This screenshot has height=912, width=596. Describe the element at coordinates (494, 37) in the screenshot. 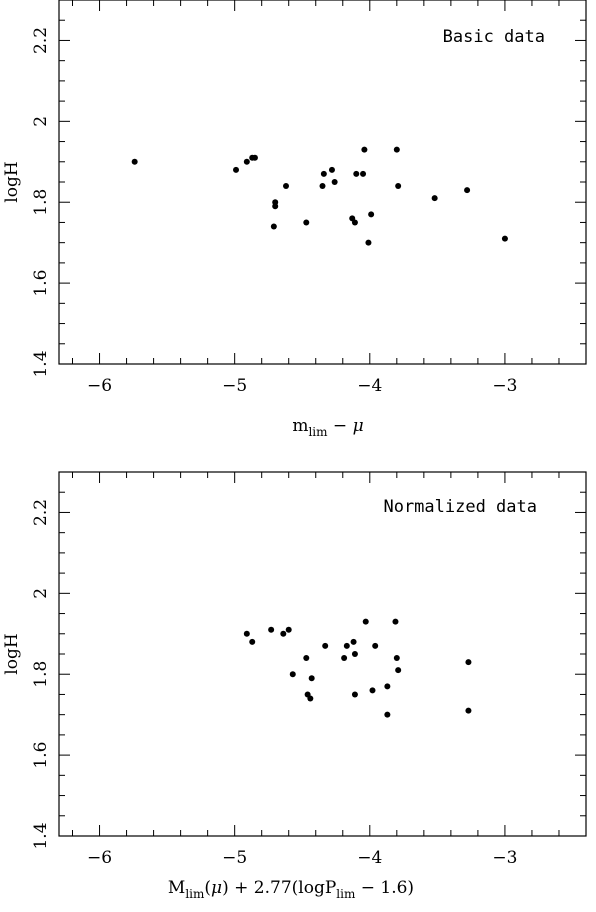

I see `panel-annotation: Basic data` at that location.